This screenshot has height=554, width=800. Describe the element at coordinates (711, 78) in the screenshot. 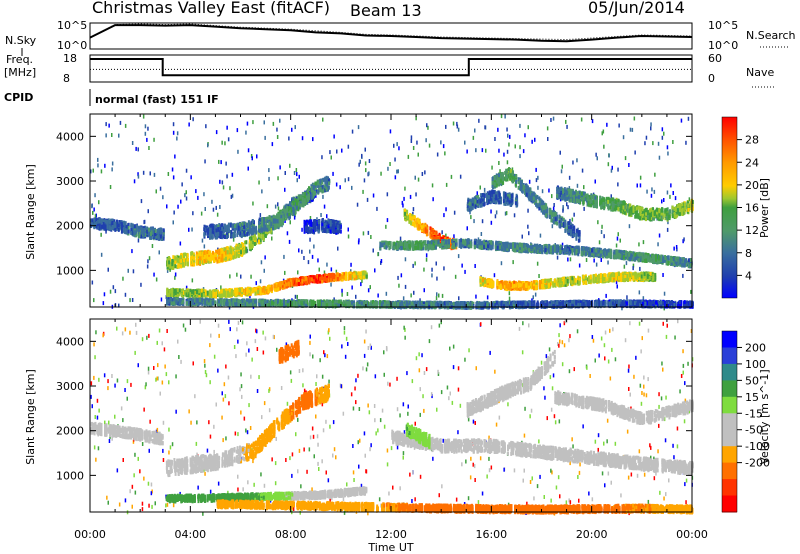

I see `nave-tick-bottom: 0` at that location.